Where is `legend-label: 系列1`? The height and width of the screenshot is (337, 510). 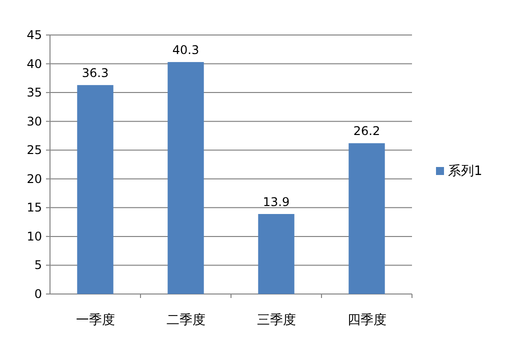
legend-label: 系列1 is located at coordinates (465, 171).